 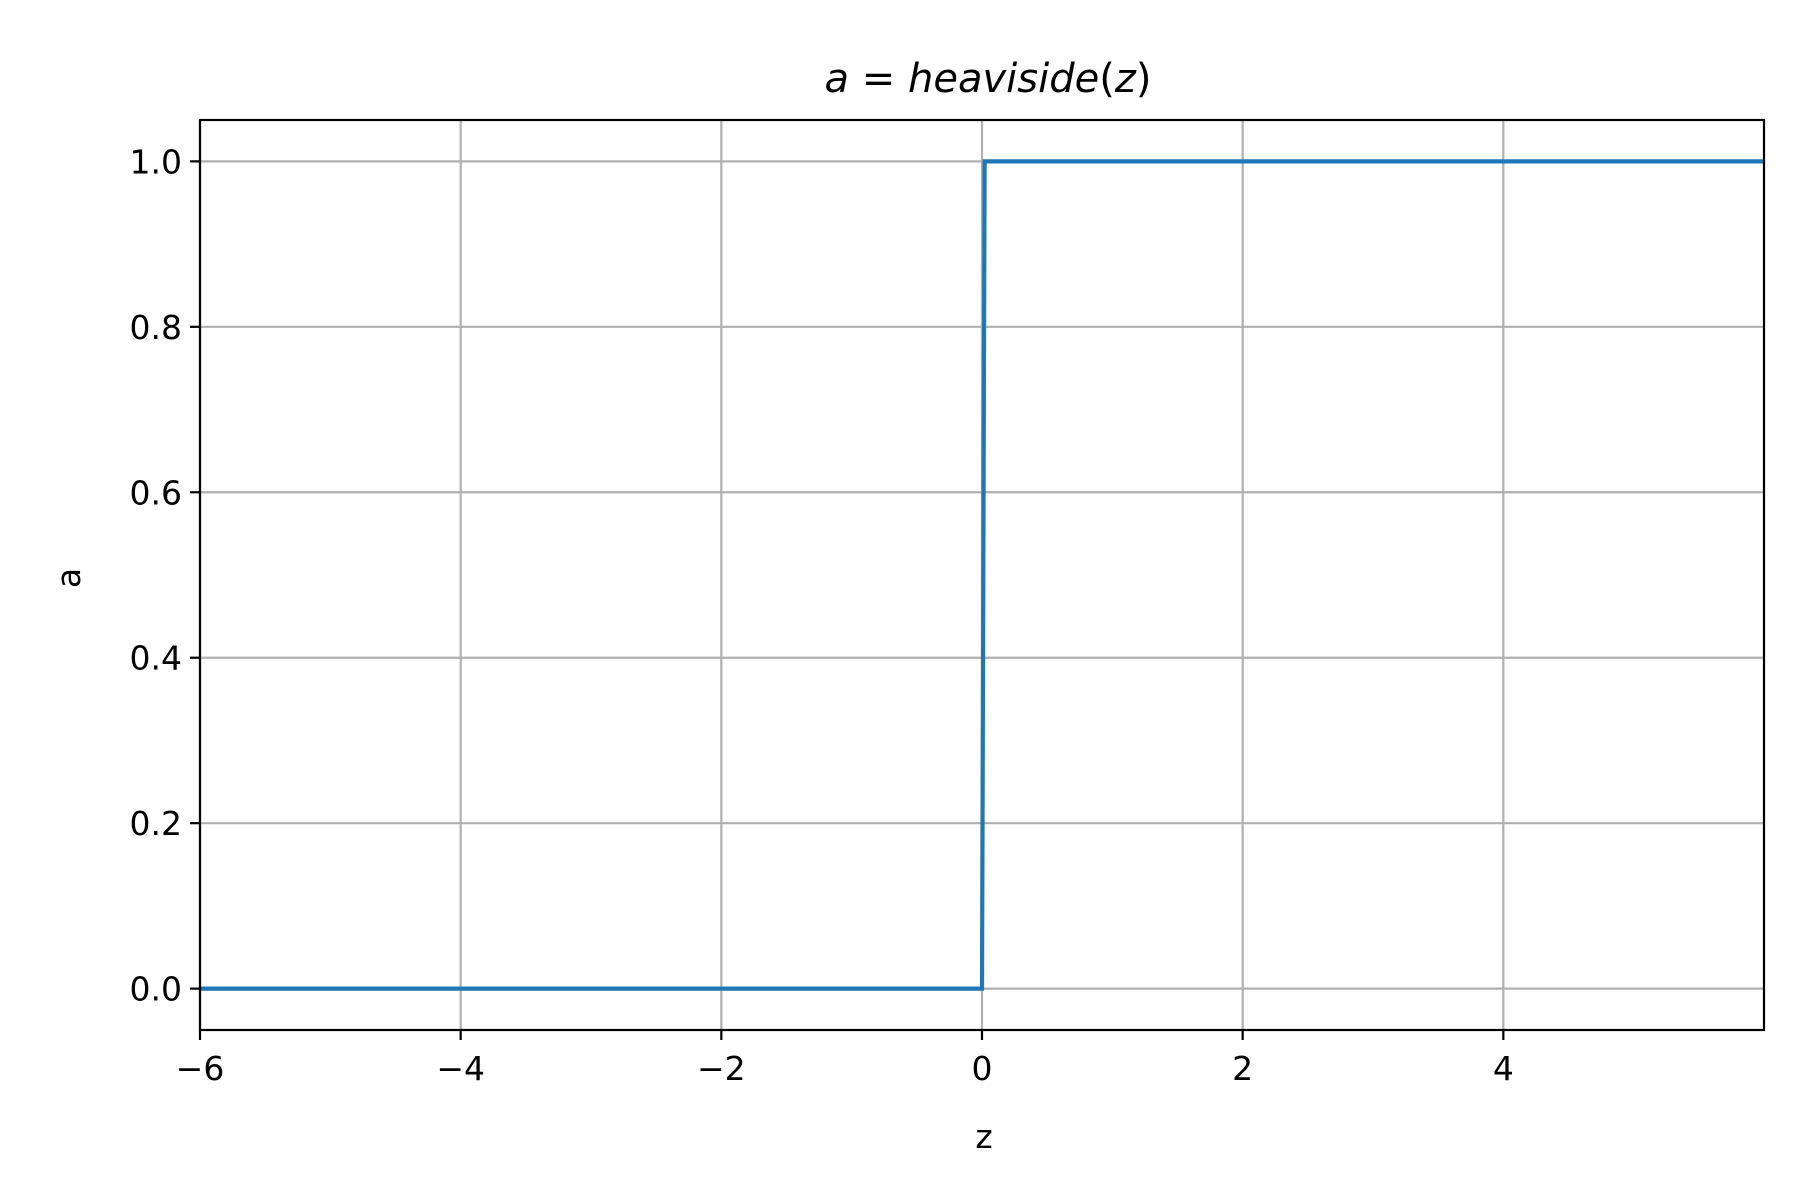 What do you see at coordinates (460, 1068) in the screenshot?
I see `x-tick-label: −4` at bounding box center [460, 1068].